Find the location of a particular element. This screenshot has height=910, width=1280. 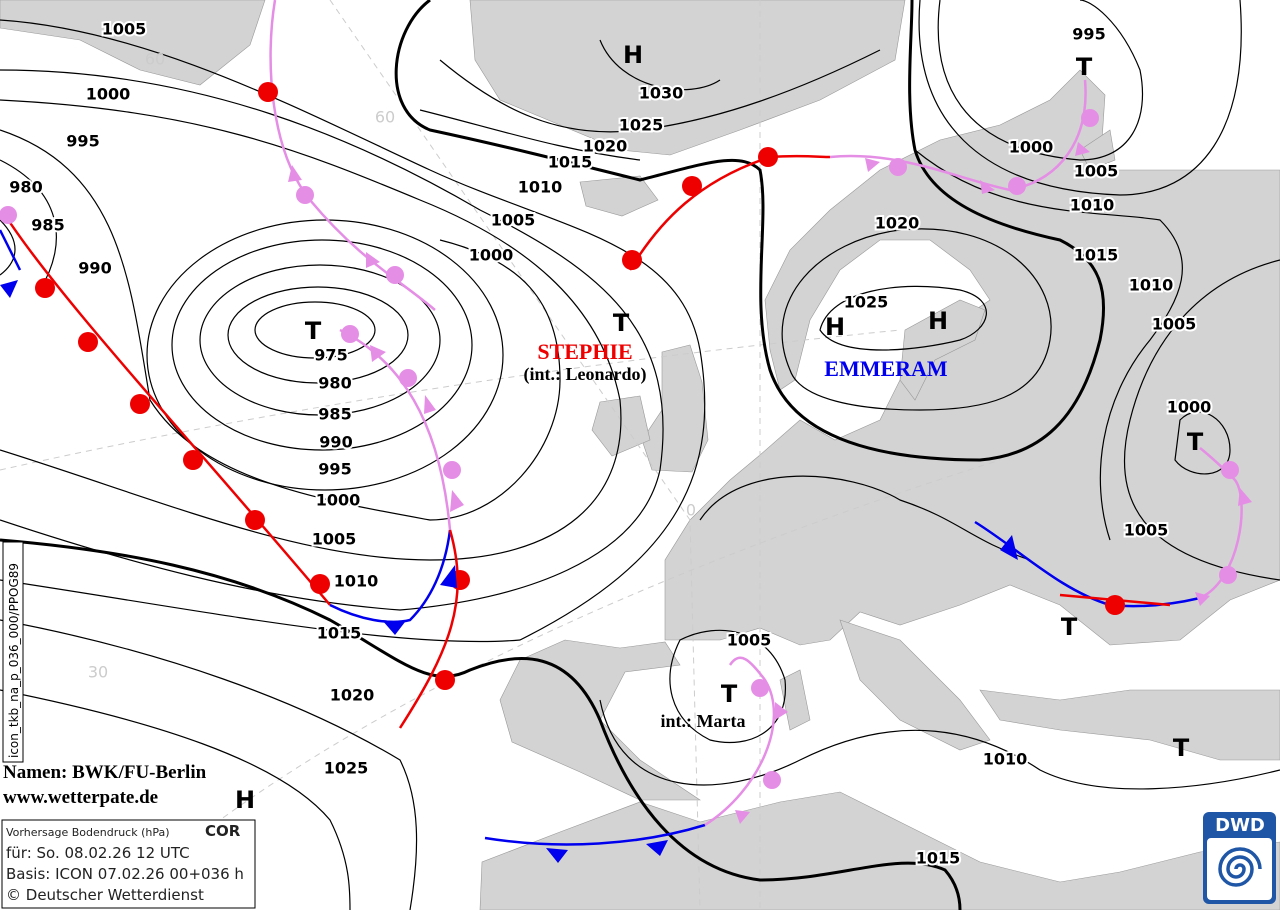

info-status: COR is located at coordinates (223, 831).